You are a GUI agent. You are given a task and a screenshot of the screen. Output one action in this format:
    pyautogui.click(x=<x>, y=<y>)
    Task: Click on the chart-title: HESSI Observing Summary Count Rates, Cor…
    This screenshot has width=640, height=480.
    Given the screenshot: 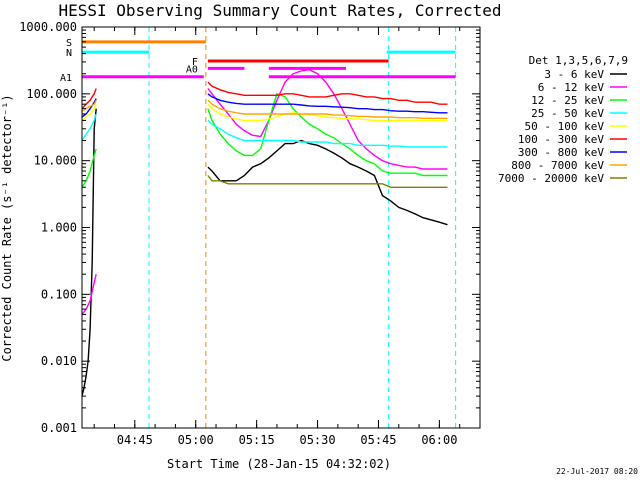 What is the action you would take?
    pyautogui.click(x=279, y=10)
    